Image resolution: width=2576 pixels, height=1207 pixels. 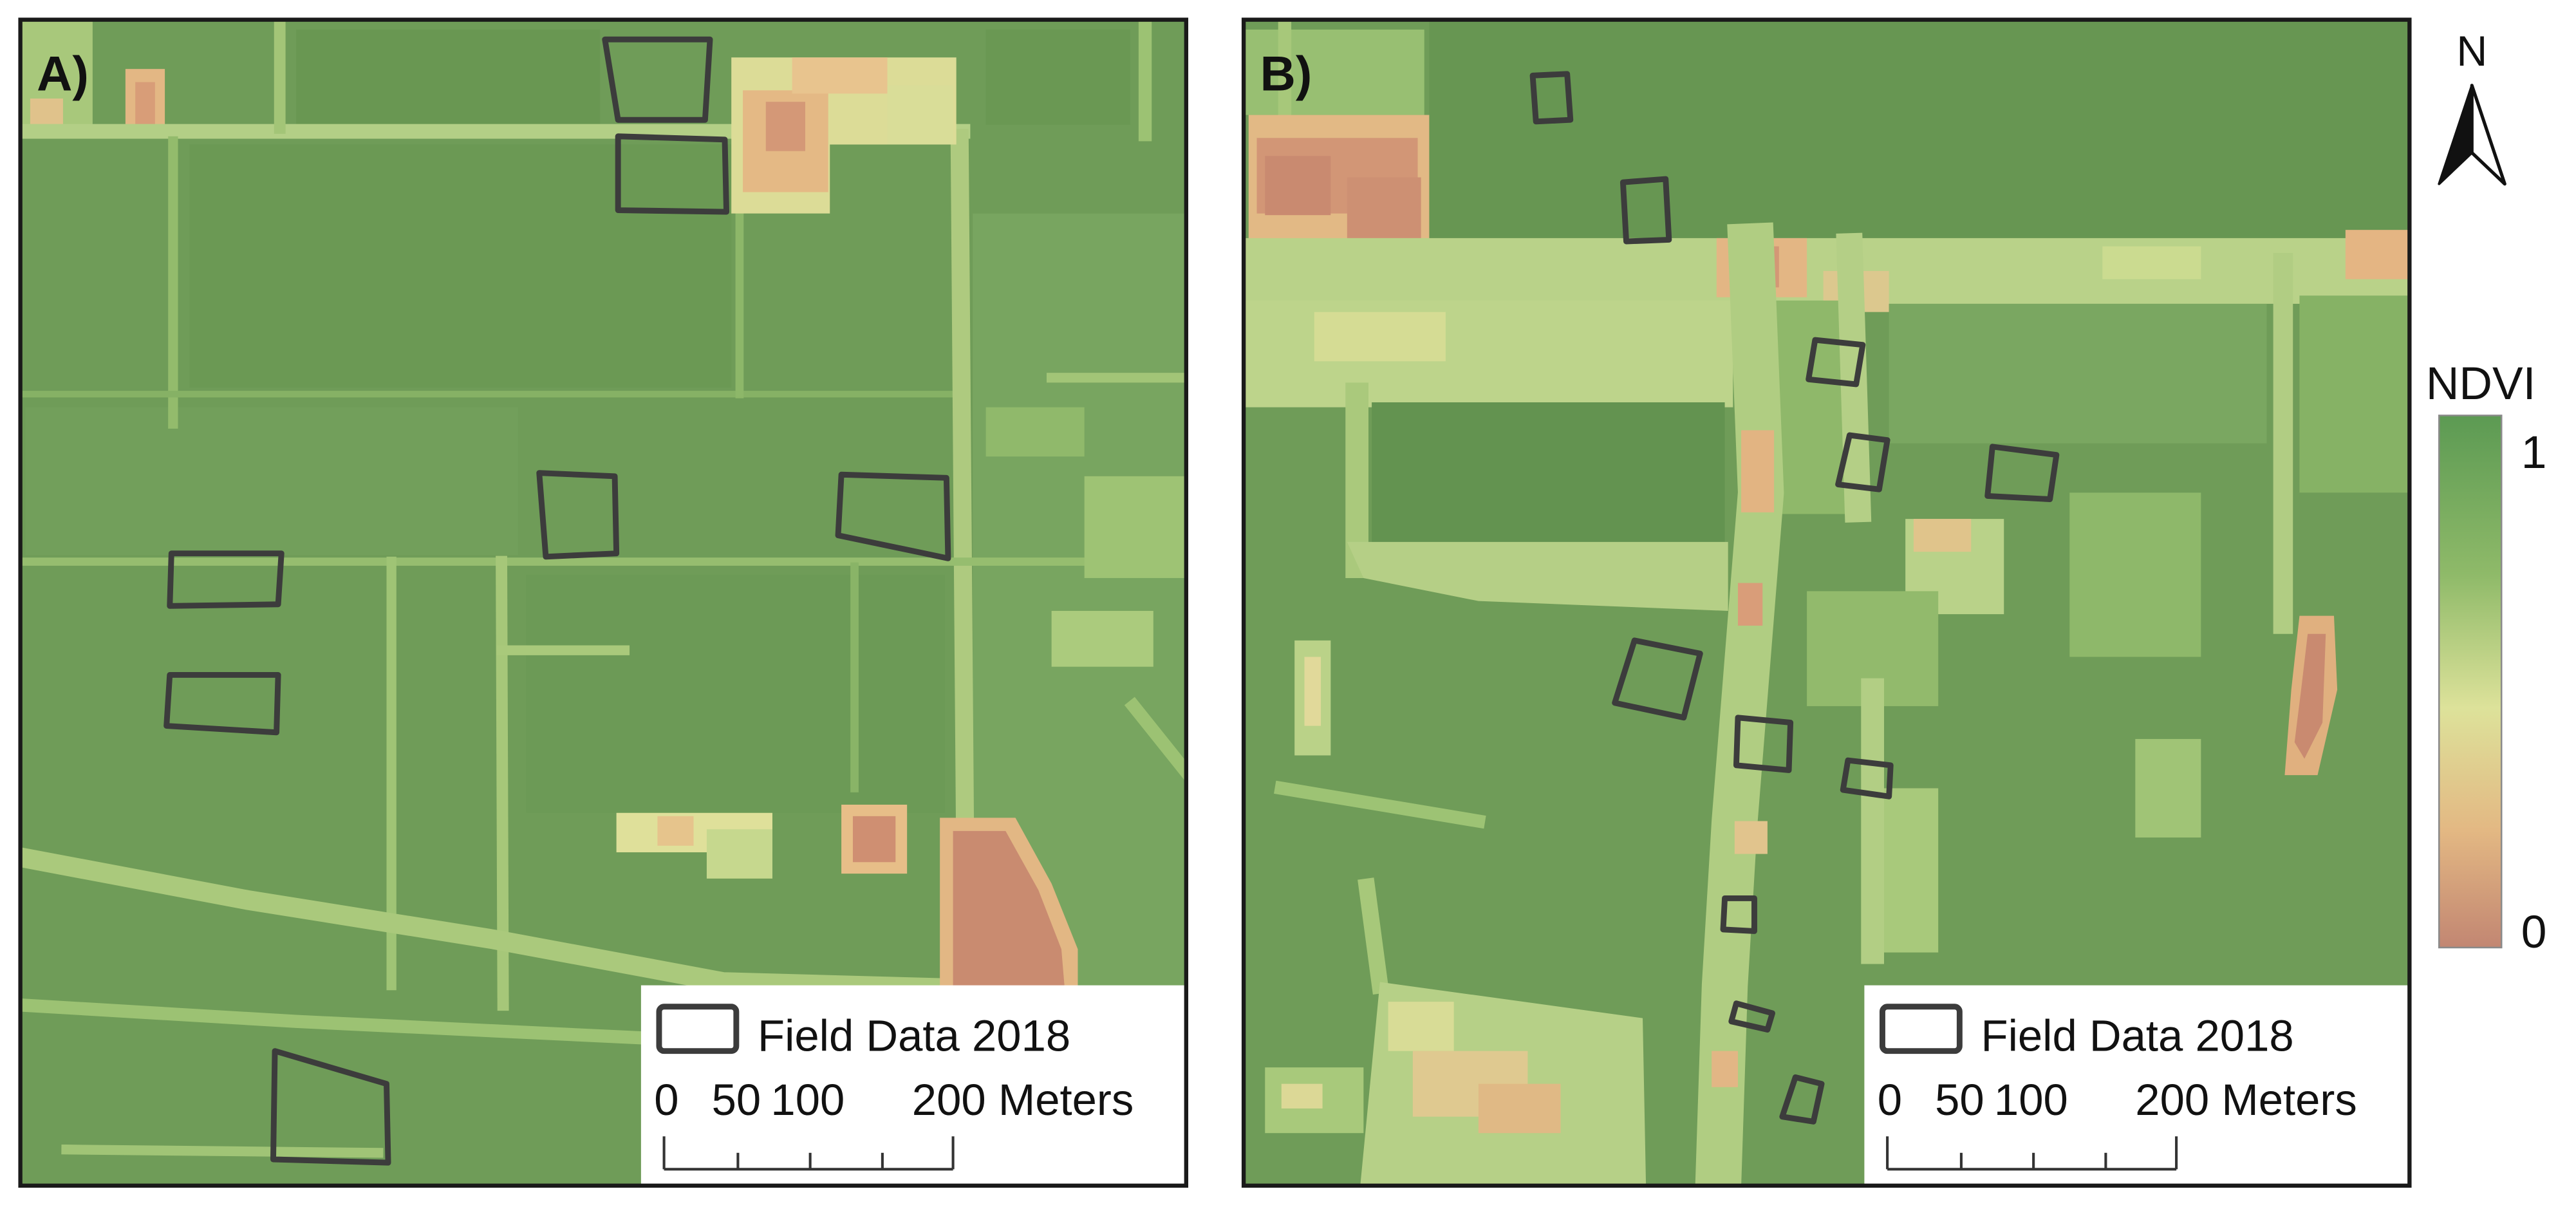 What do you see at coordinates (2488, 135) in the screenshot?
I see `north-arrow-right-half` at bounding box center [2488, 135].